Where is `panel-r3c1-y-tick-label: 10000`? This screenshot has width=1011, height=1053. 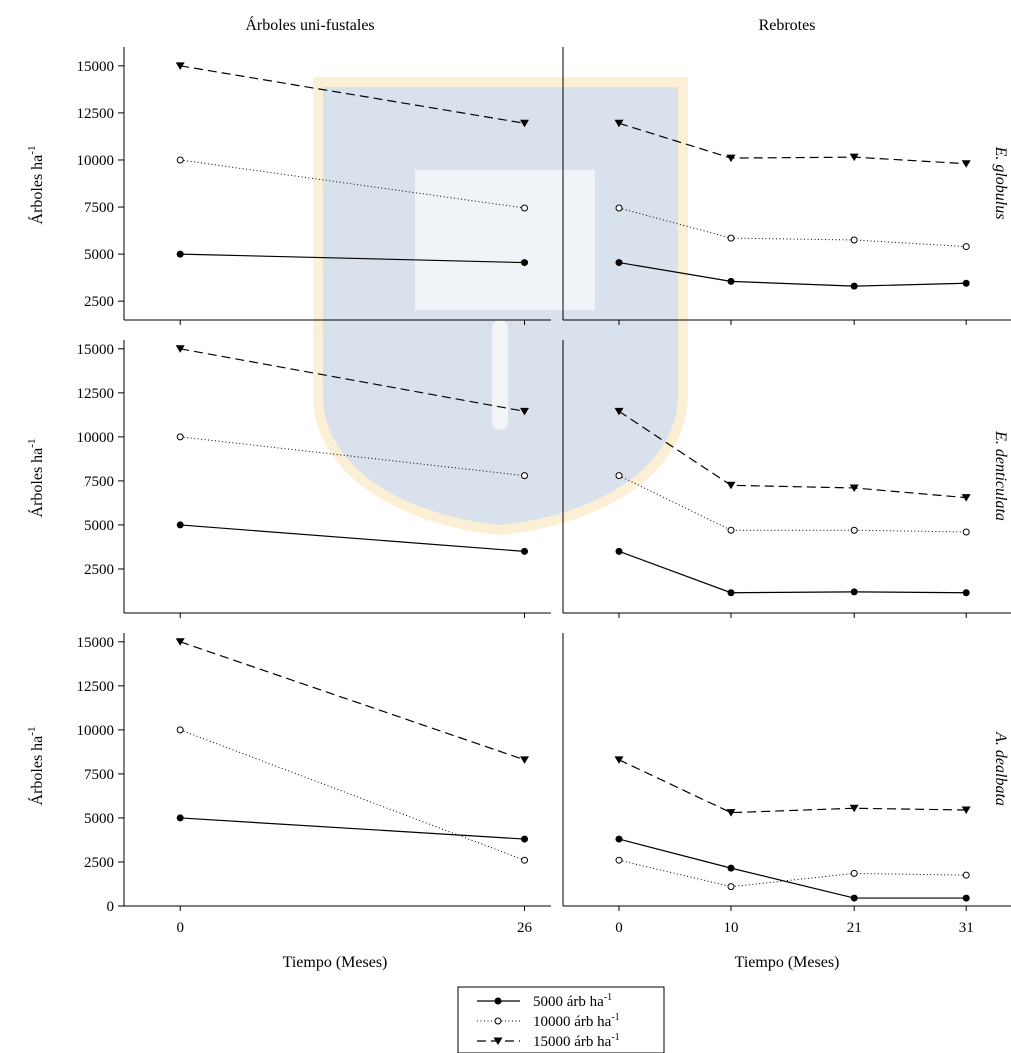
panel-r3c1-y-tick-label: 10000 is located at coordinates (96, 731).